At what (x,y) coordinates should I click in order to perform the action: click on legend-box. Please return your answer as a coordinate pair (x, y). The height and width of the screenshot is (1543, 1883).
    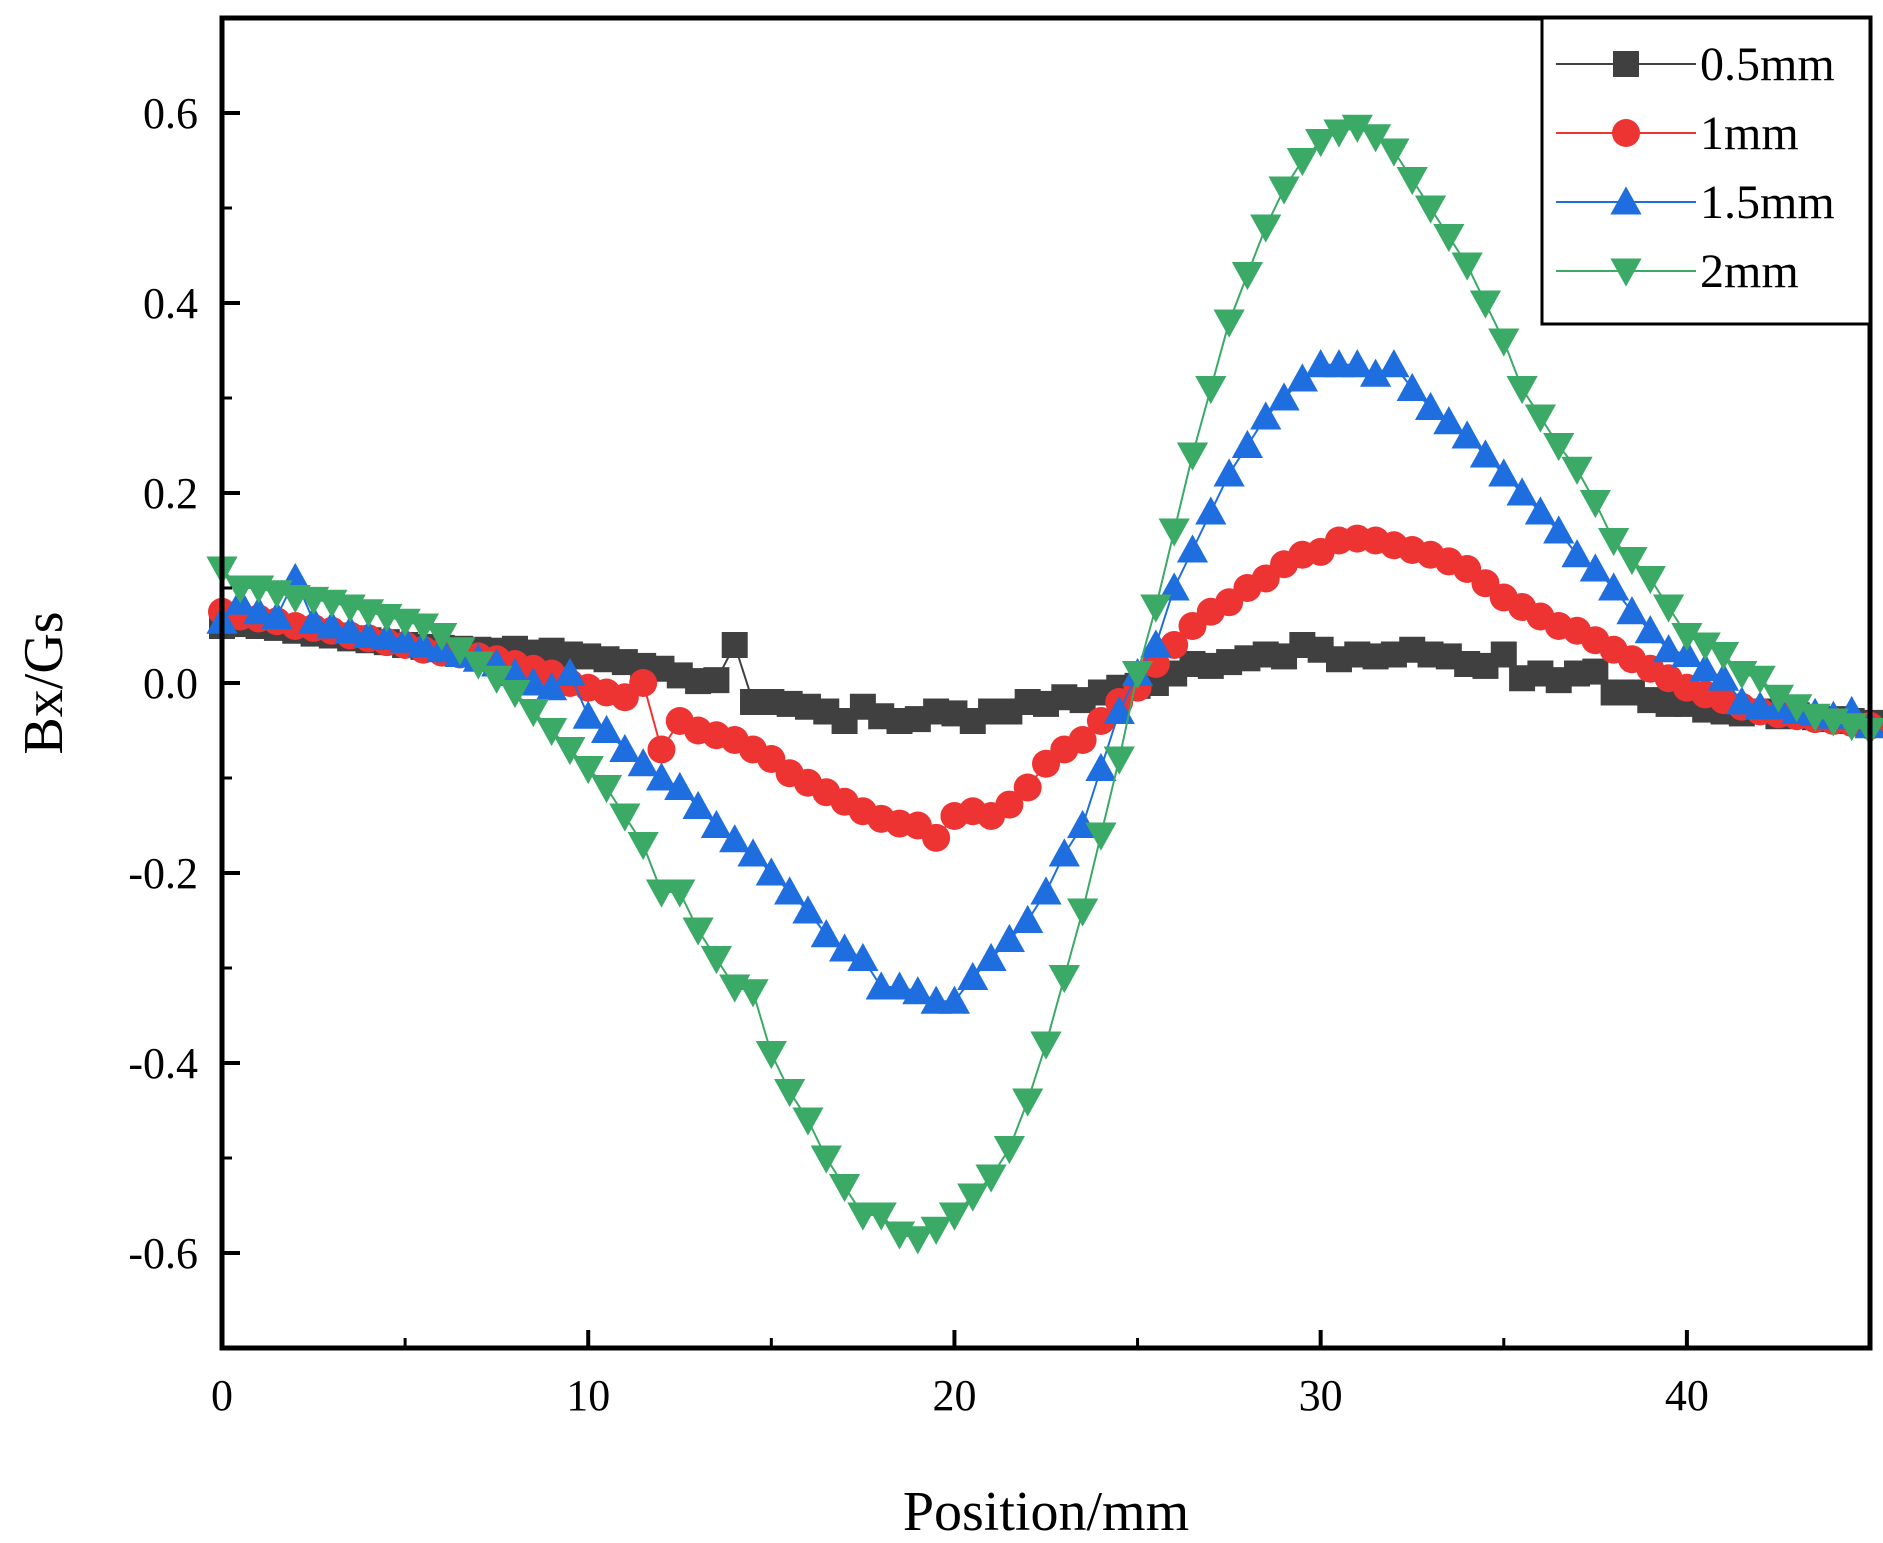
    Looking at the image, I should click on (1706, 171).